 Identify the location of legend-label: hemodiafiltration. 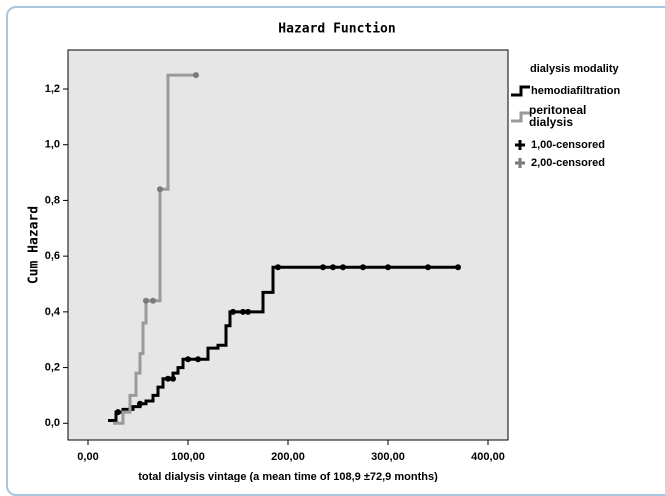
(576, 91).